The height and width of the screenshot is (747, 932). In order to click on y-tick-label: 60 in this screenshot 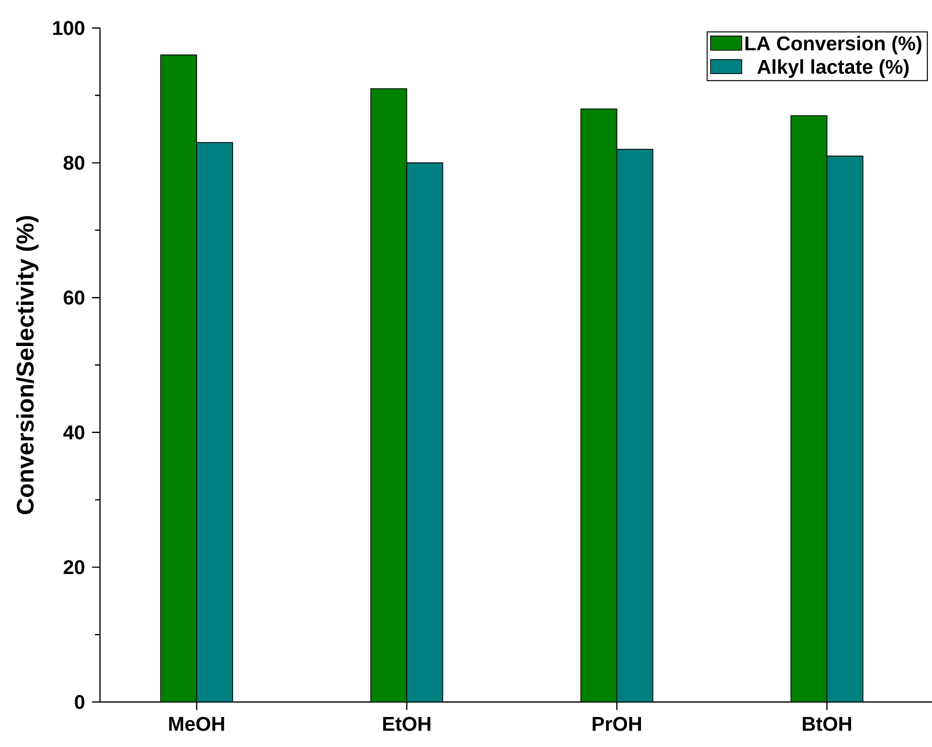, I will do `click(74, 297)`.